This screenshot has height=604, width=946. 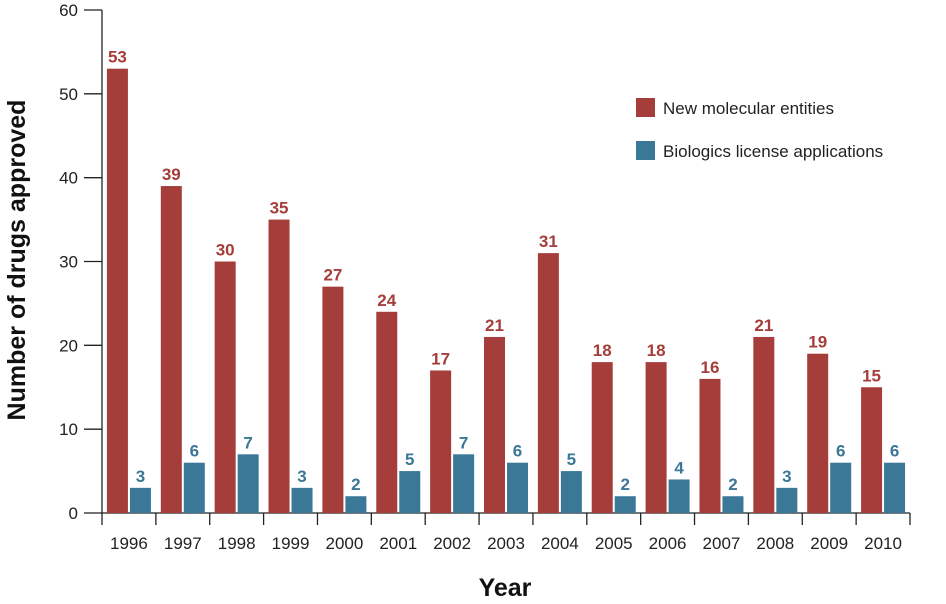 I want to click on legend-label: New molecular entities, so click(x=748, y=108).